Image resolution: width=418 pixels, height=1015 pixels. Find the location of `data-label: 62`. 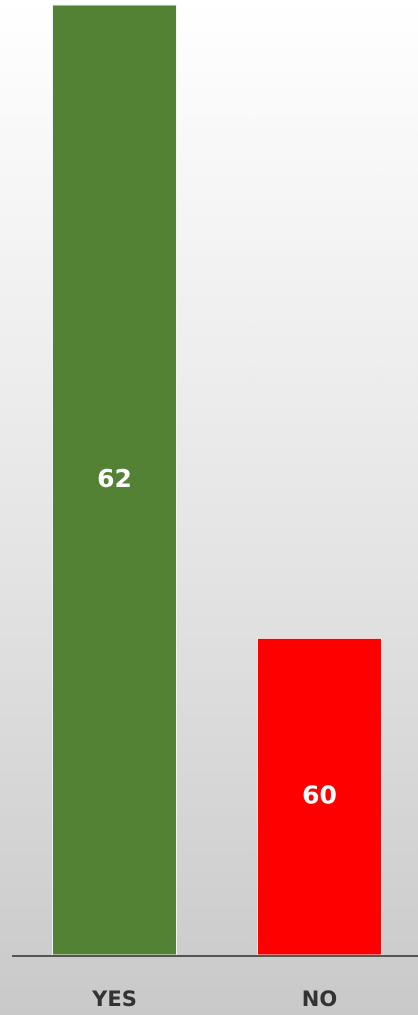

data-label: 62 is located at coordinates (114, 478).